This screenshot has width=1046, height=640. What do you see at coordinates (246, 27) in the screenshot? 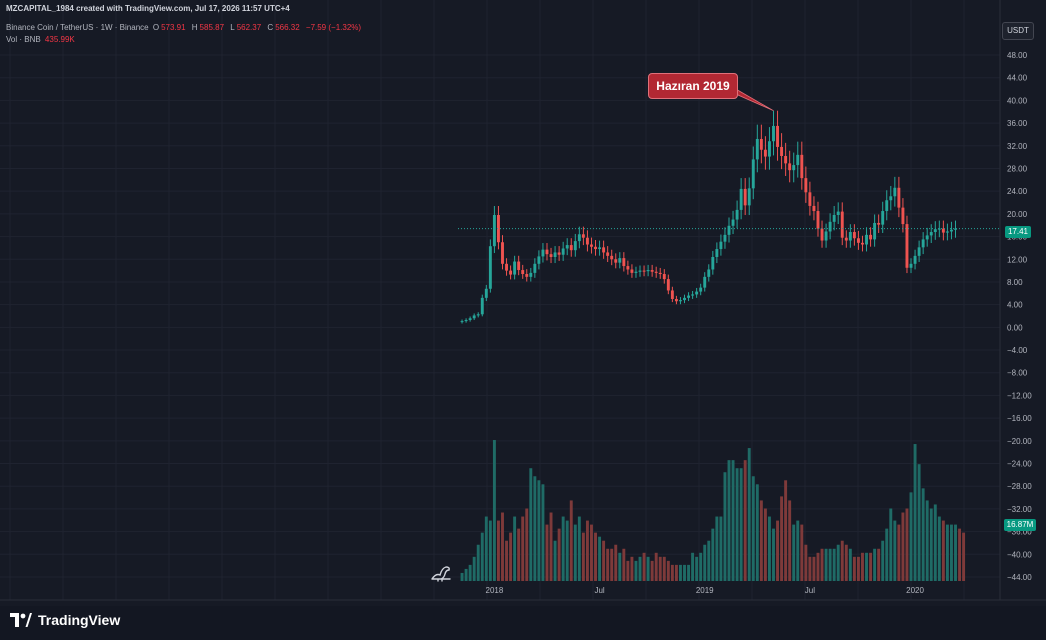
I see `ohlc-low: L 562.37` at bounding box center [246, 27].